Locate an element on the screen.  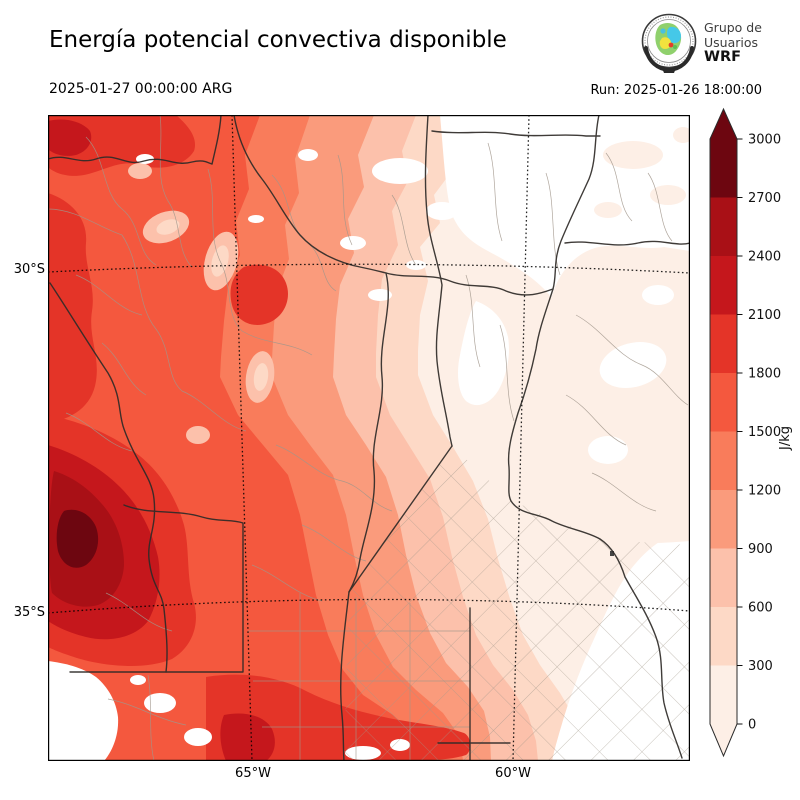
logo-line-2: Usuarios is located at coordinates (731, 42).